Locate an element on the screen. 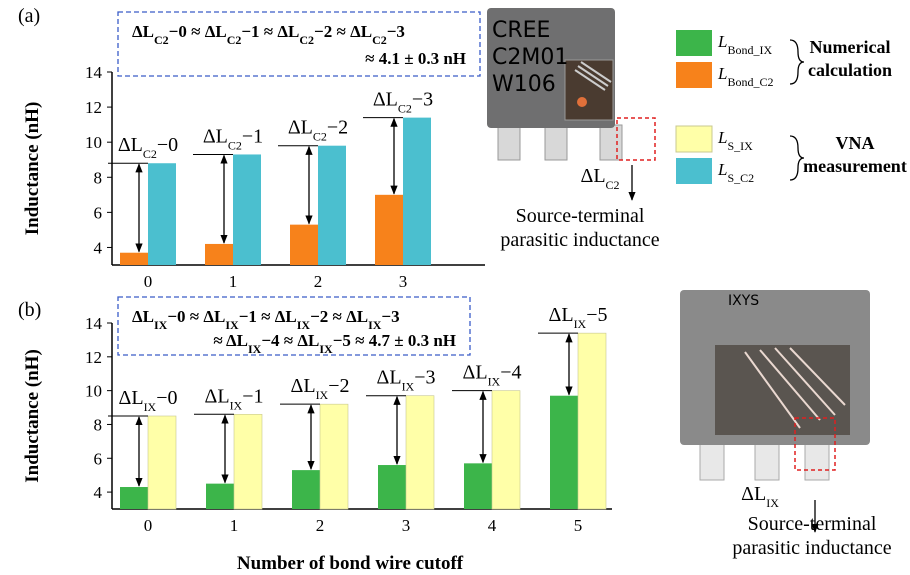  difference-label: ΔLIX−2 is located at coordinates (319, 388).